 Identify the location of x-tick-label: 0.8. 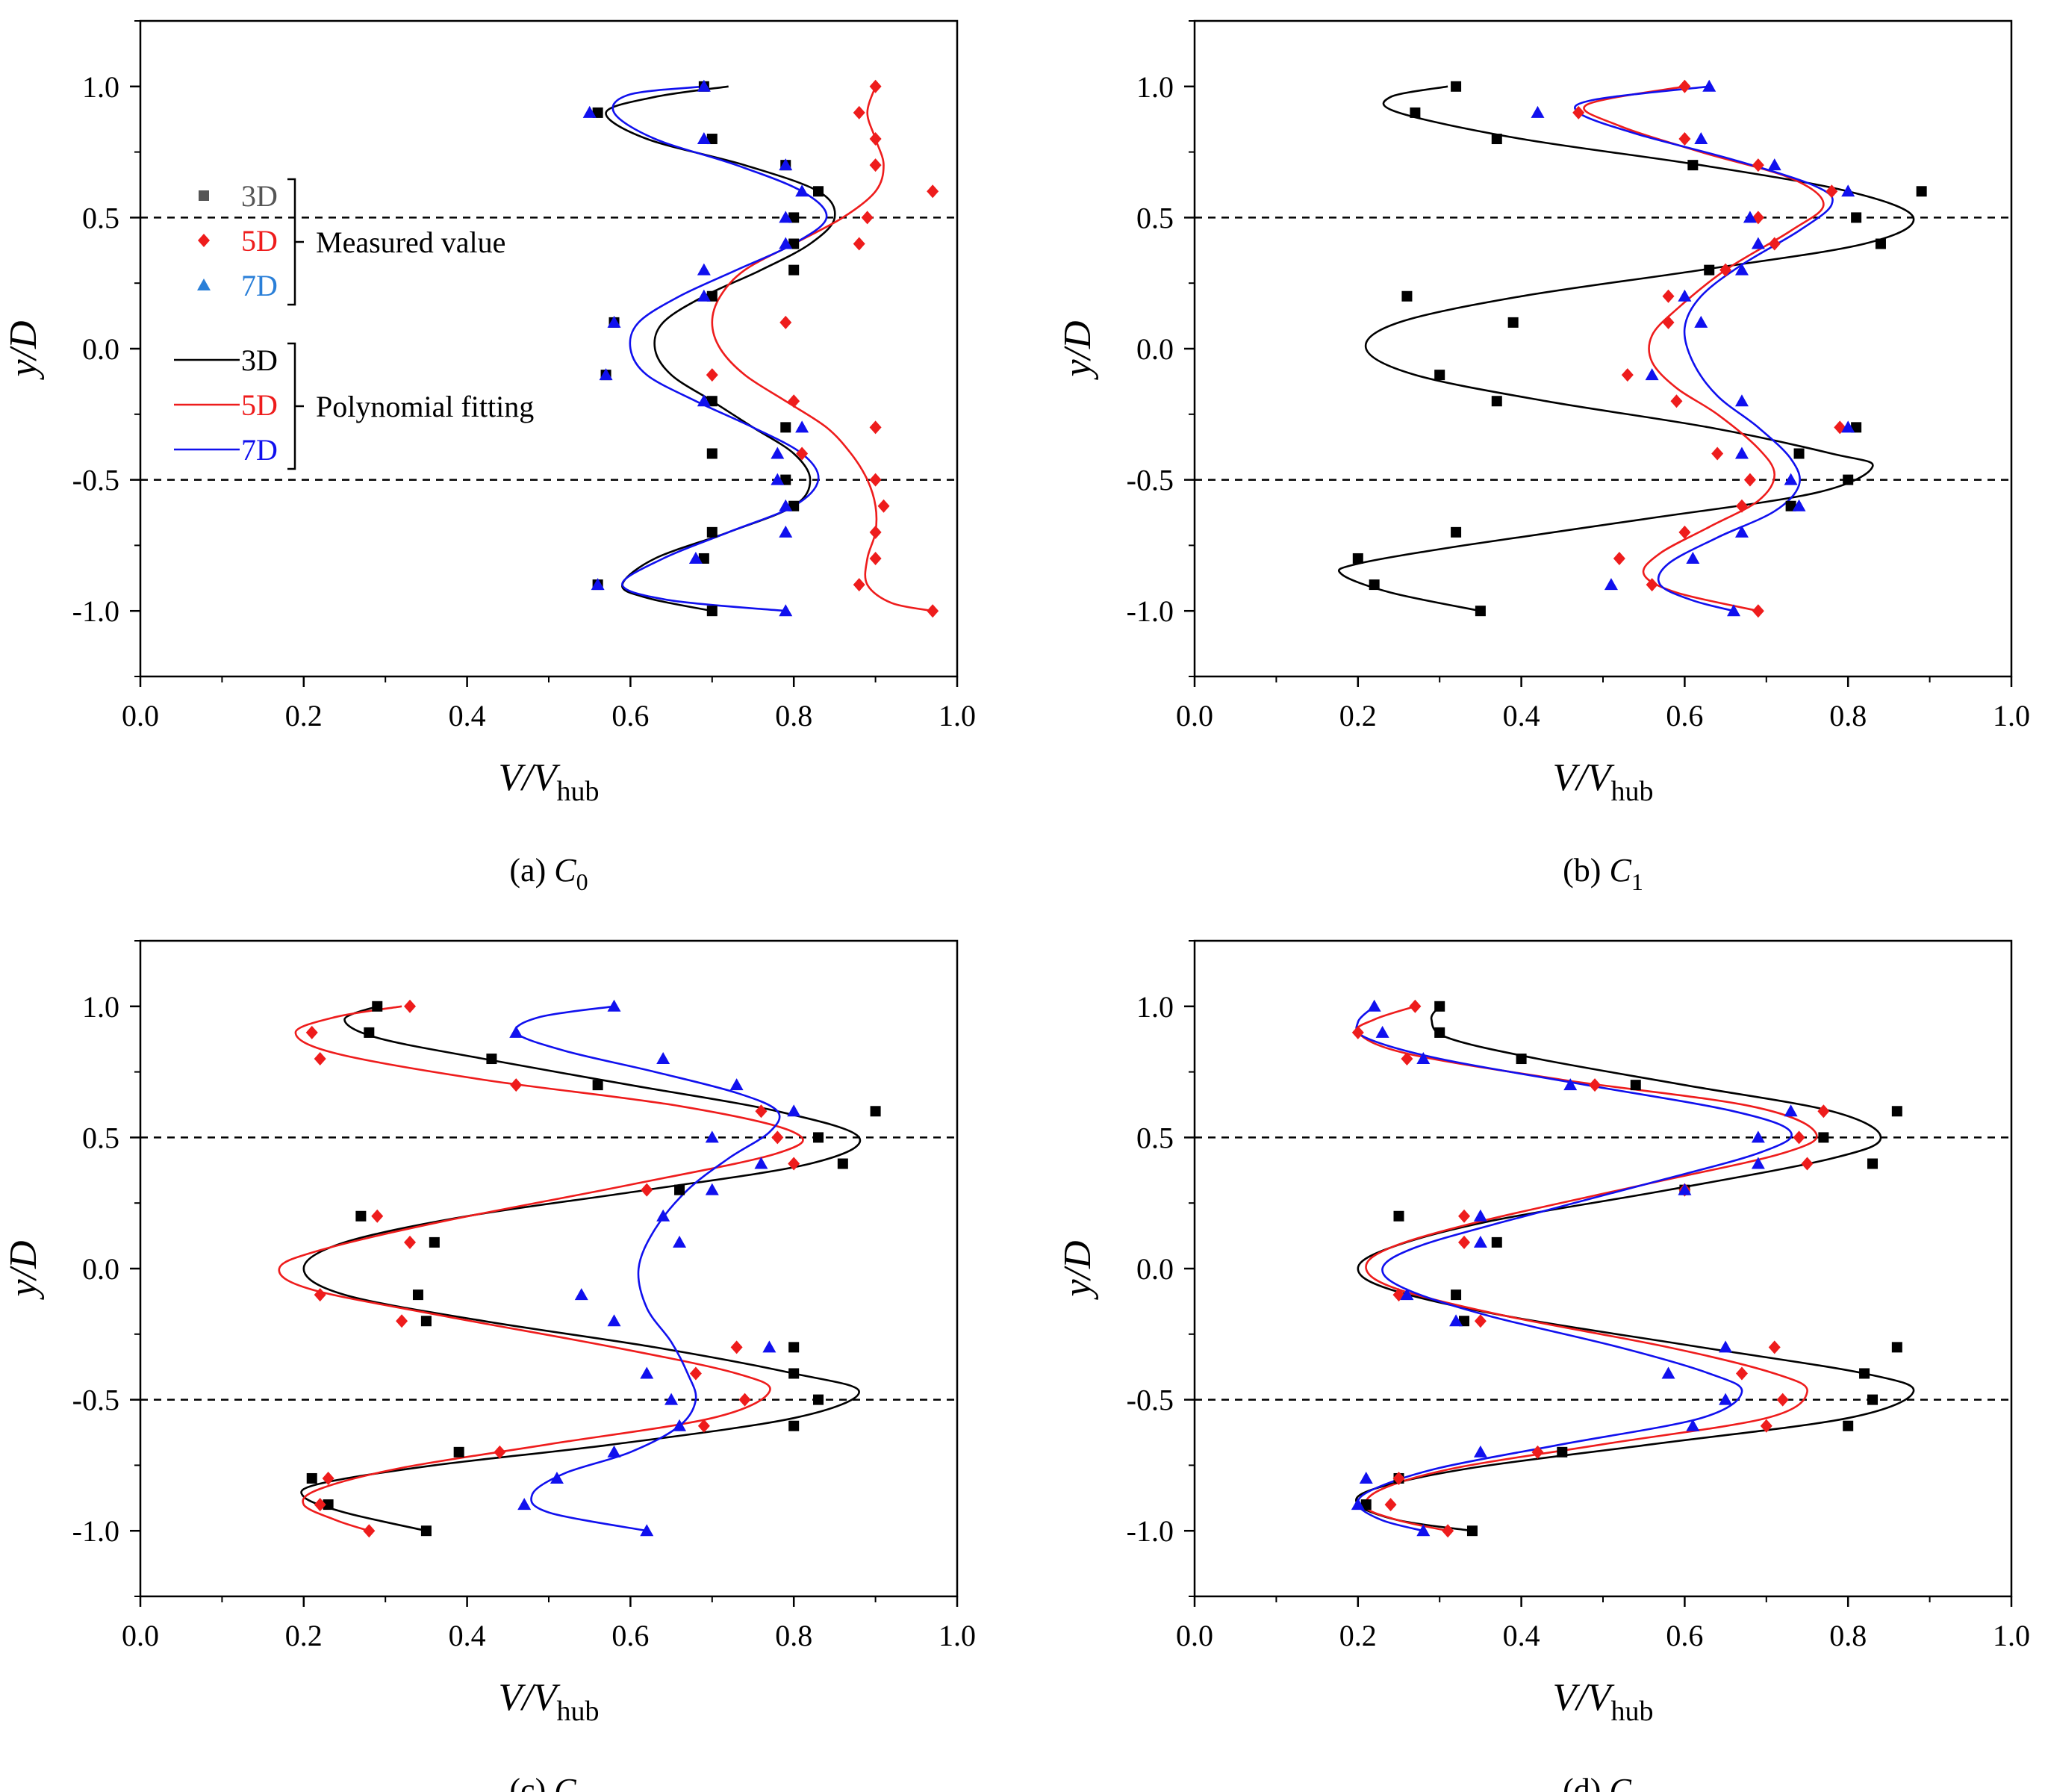
(793, 1636).